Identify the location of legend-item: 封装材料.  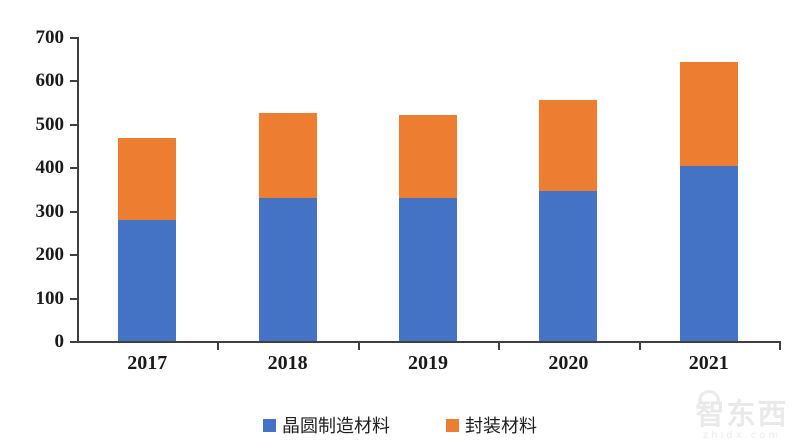
(491, 425).